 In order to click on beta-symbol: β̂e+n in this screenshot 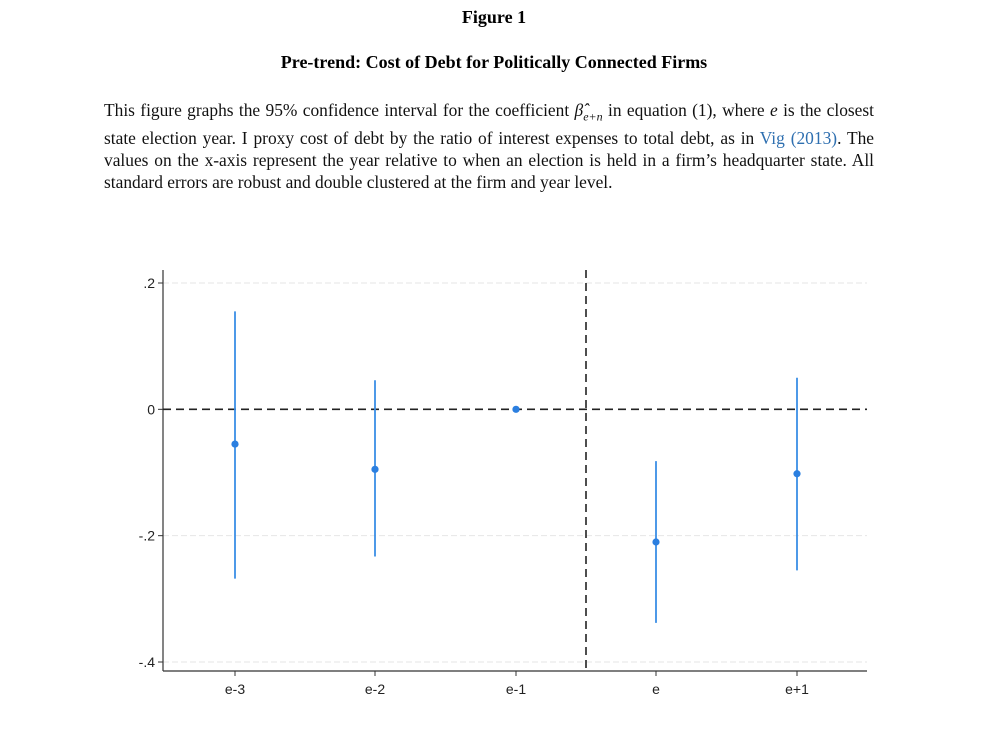, I will do `click(588, 112)`.